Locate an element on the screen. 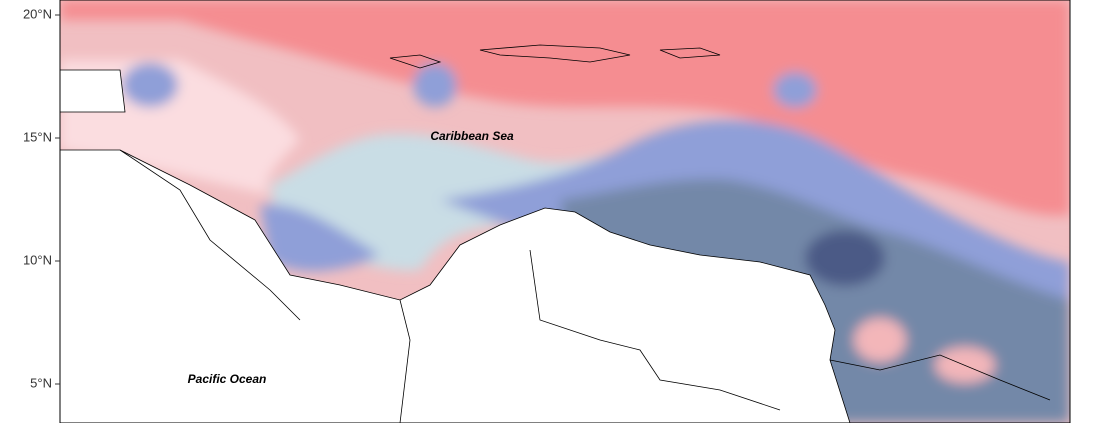 The image size is (1100, 423). field-antilles is located at coordinates (795, 90).